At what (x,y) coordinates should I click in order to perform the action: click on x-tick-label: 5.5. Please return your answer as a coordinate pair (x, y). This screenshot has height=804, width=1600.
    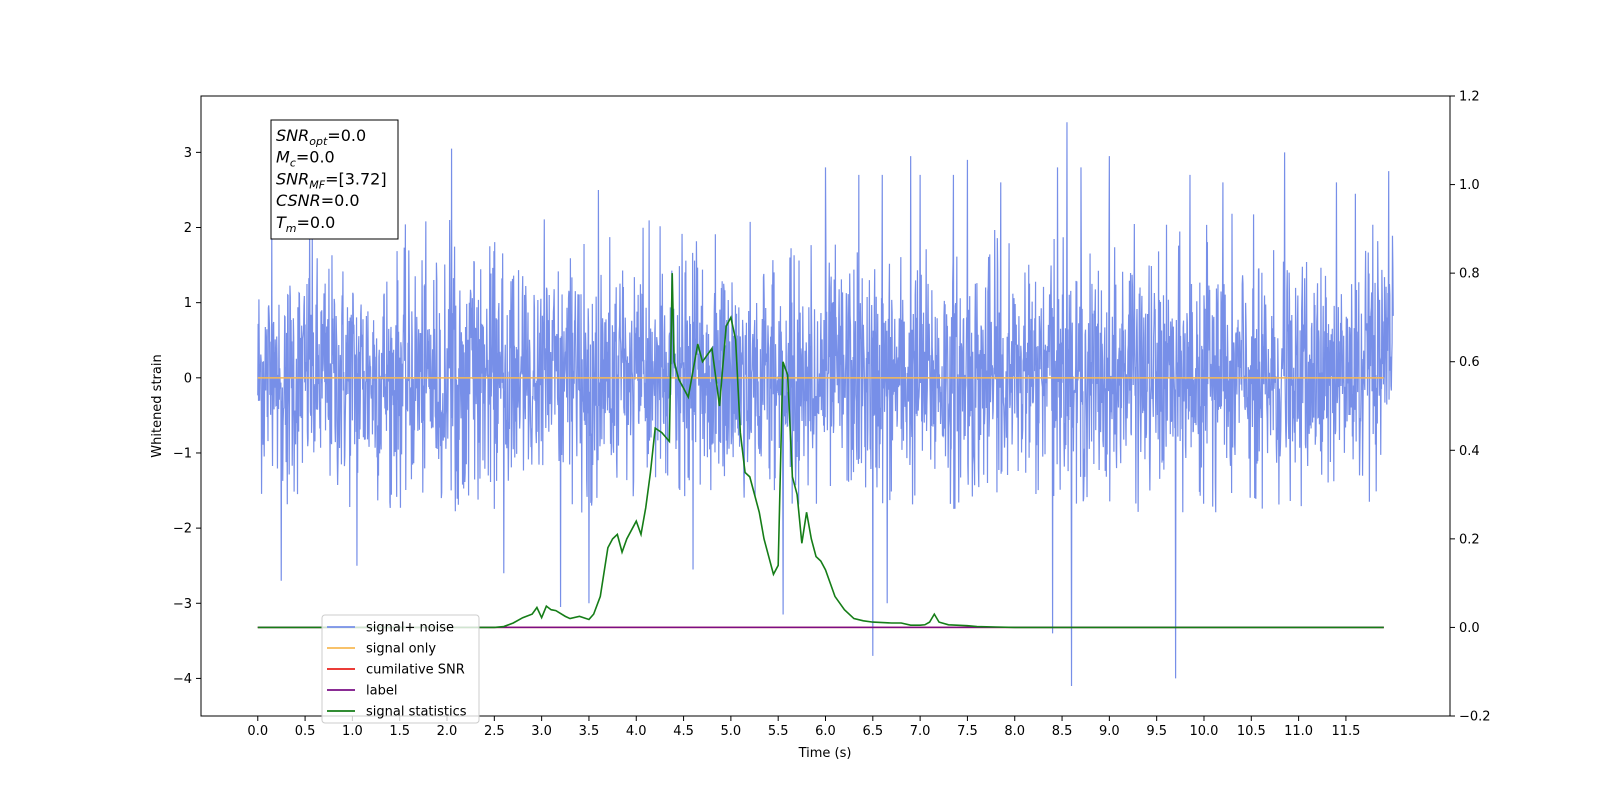
    Looking at the image, I should click on (778, 731).